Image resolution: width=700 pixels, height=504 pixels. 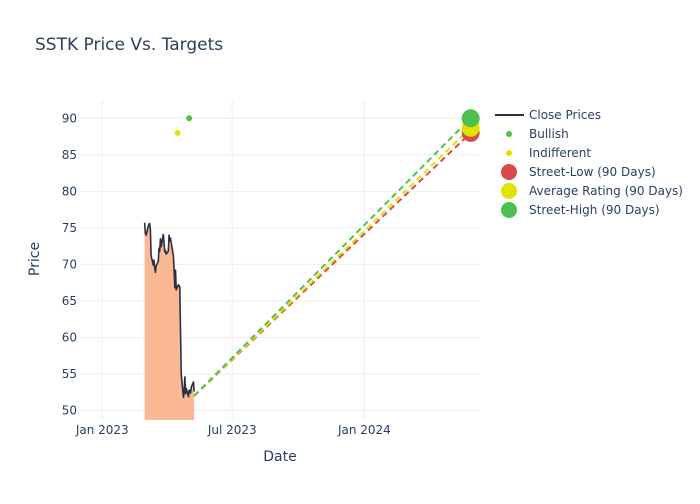 What do you see at coordinates (69, 337) in the screenshot?
I see `y-tick-label: 60` at bounding box center [69, 337].